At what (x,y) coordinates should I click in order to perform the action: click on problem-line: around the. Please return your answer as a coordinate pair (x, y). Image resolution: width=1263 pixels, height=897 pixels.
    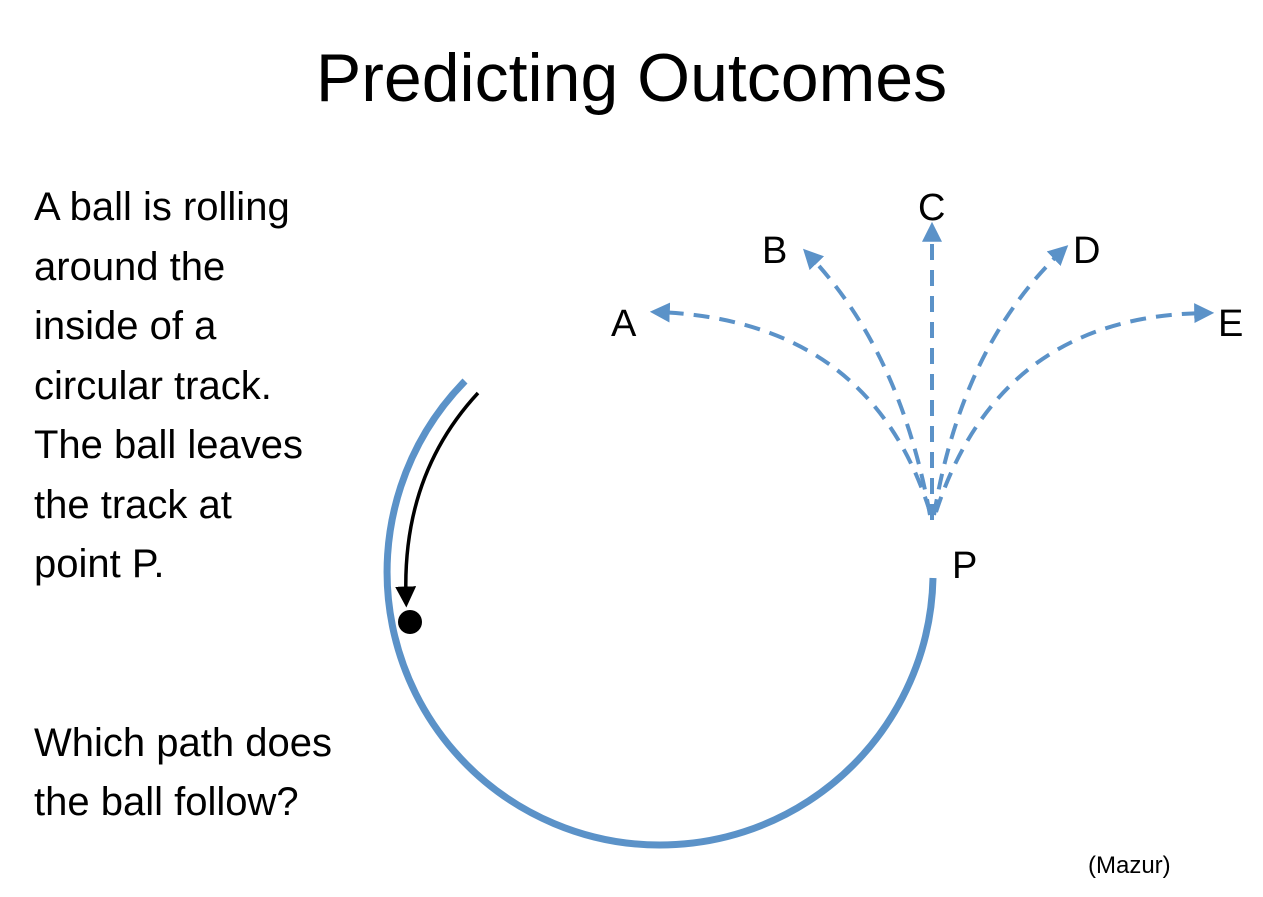
    Looking at the image, I should click on (130, 266).